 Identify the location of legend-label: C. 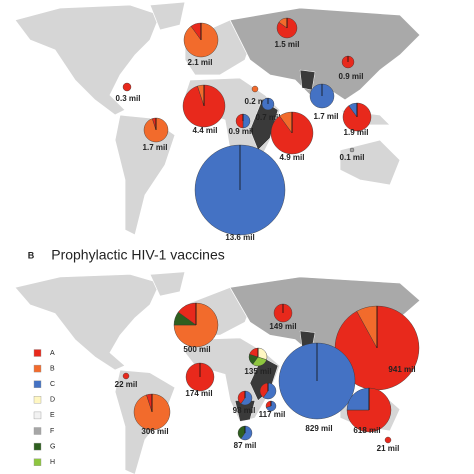
(52, 384).